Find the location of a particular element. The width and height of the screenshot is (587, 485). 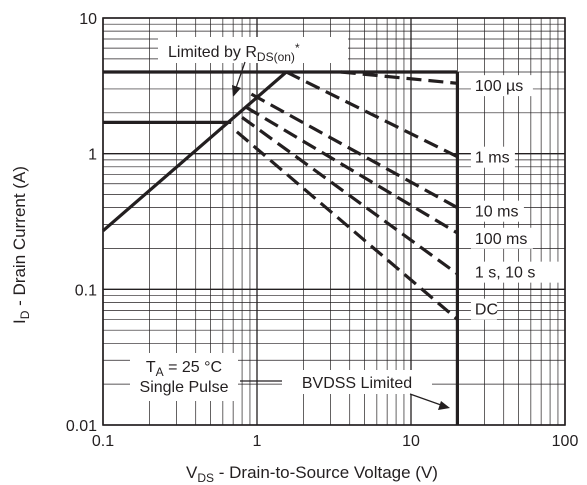

y-tick-label: 0.01 is located at coordinates (81, 426).